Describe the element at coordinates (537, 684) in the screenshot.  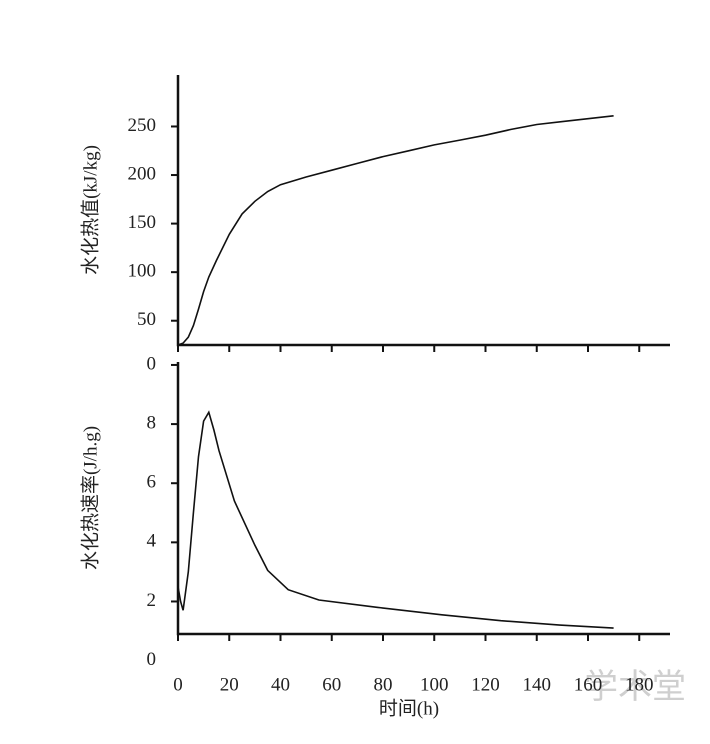
I see `x-tick-label: 140` at that location.